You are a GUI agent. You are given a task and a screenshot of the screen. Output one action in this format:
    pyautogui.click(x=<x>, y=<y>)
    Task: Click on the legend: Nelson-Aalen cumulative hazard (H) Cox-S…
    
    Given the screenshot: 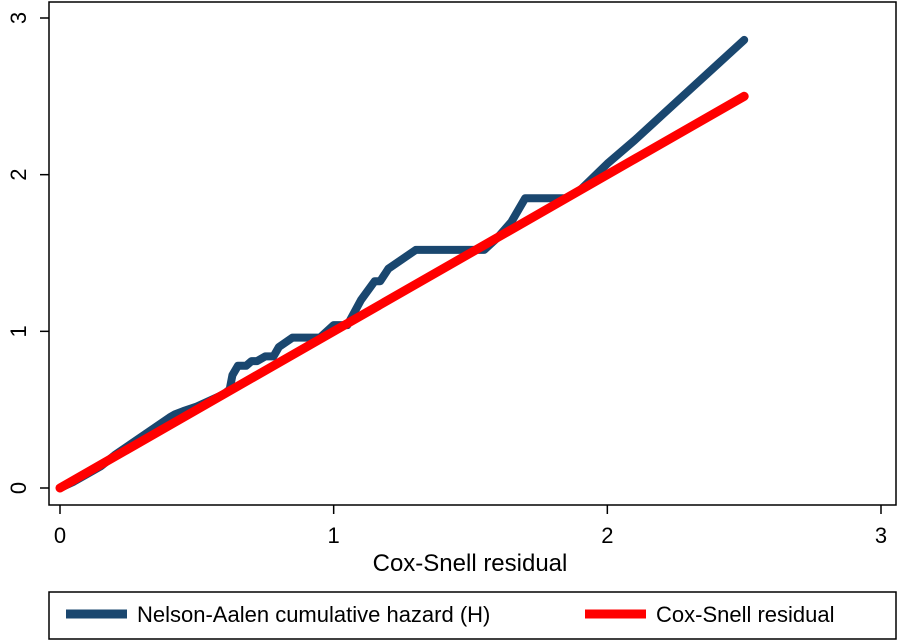 What is the action you would take?
    pyautogui.click(x=472, y=615)
    